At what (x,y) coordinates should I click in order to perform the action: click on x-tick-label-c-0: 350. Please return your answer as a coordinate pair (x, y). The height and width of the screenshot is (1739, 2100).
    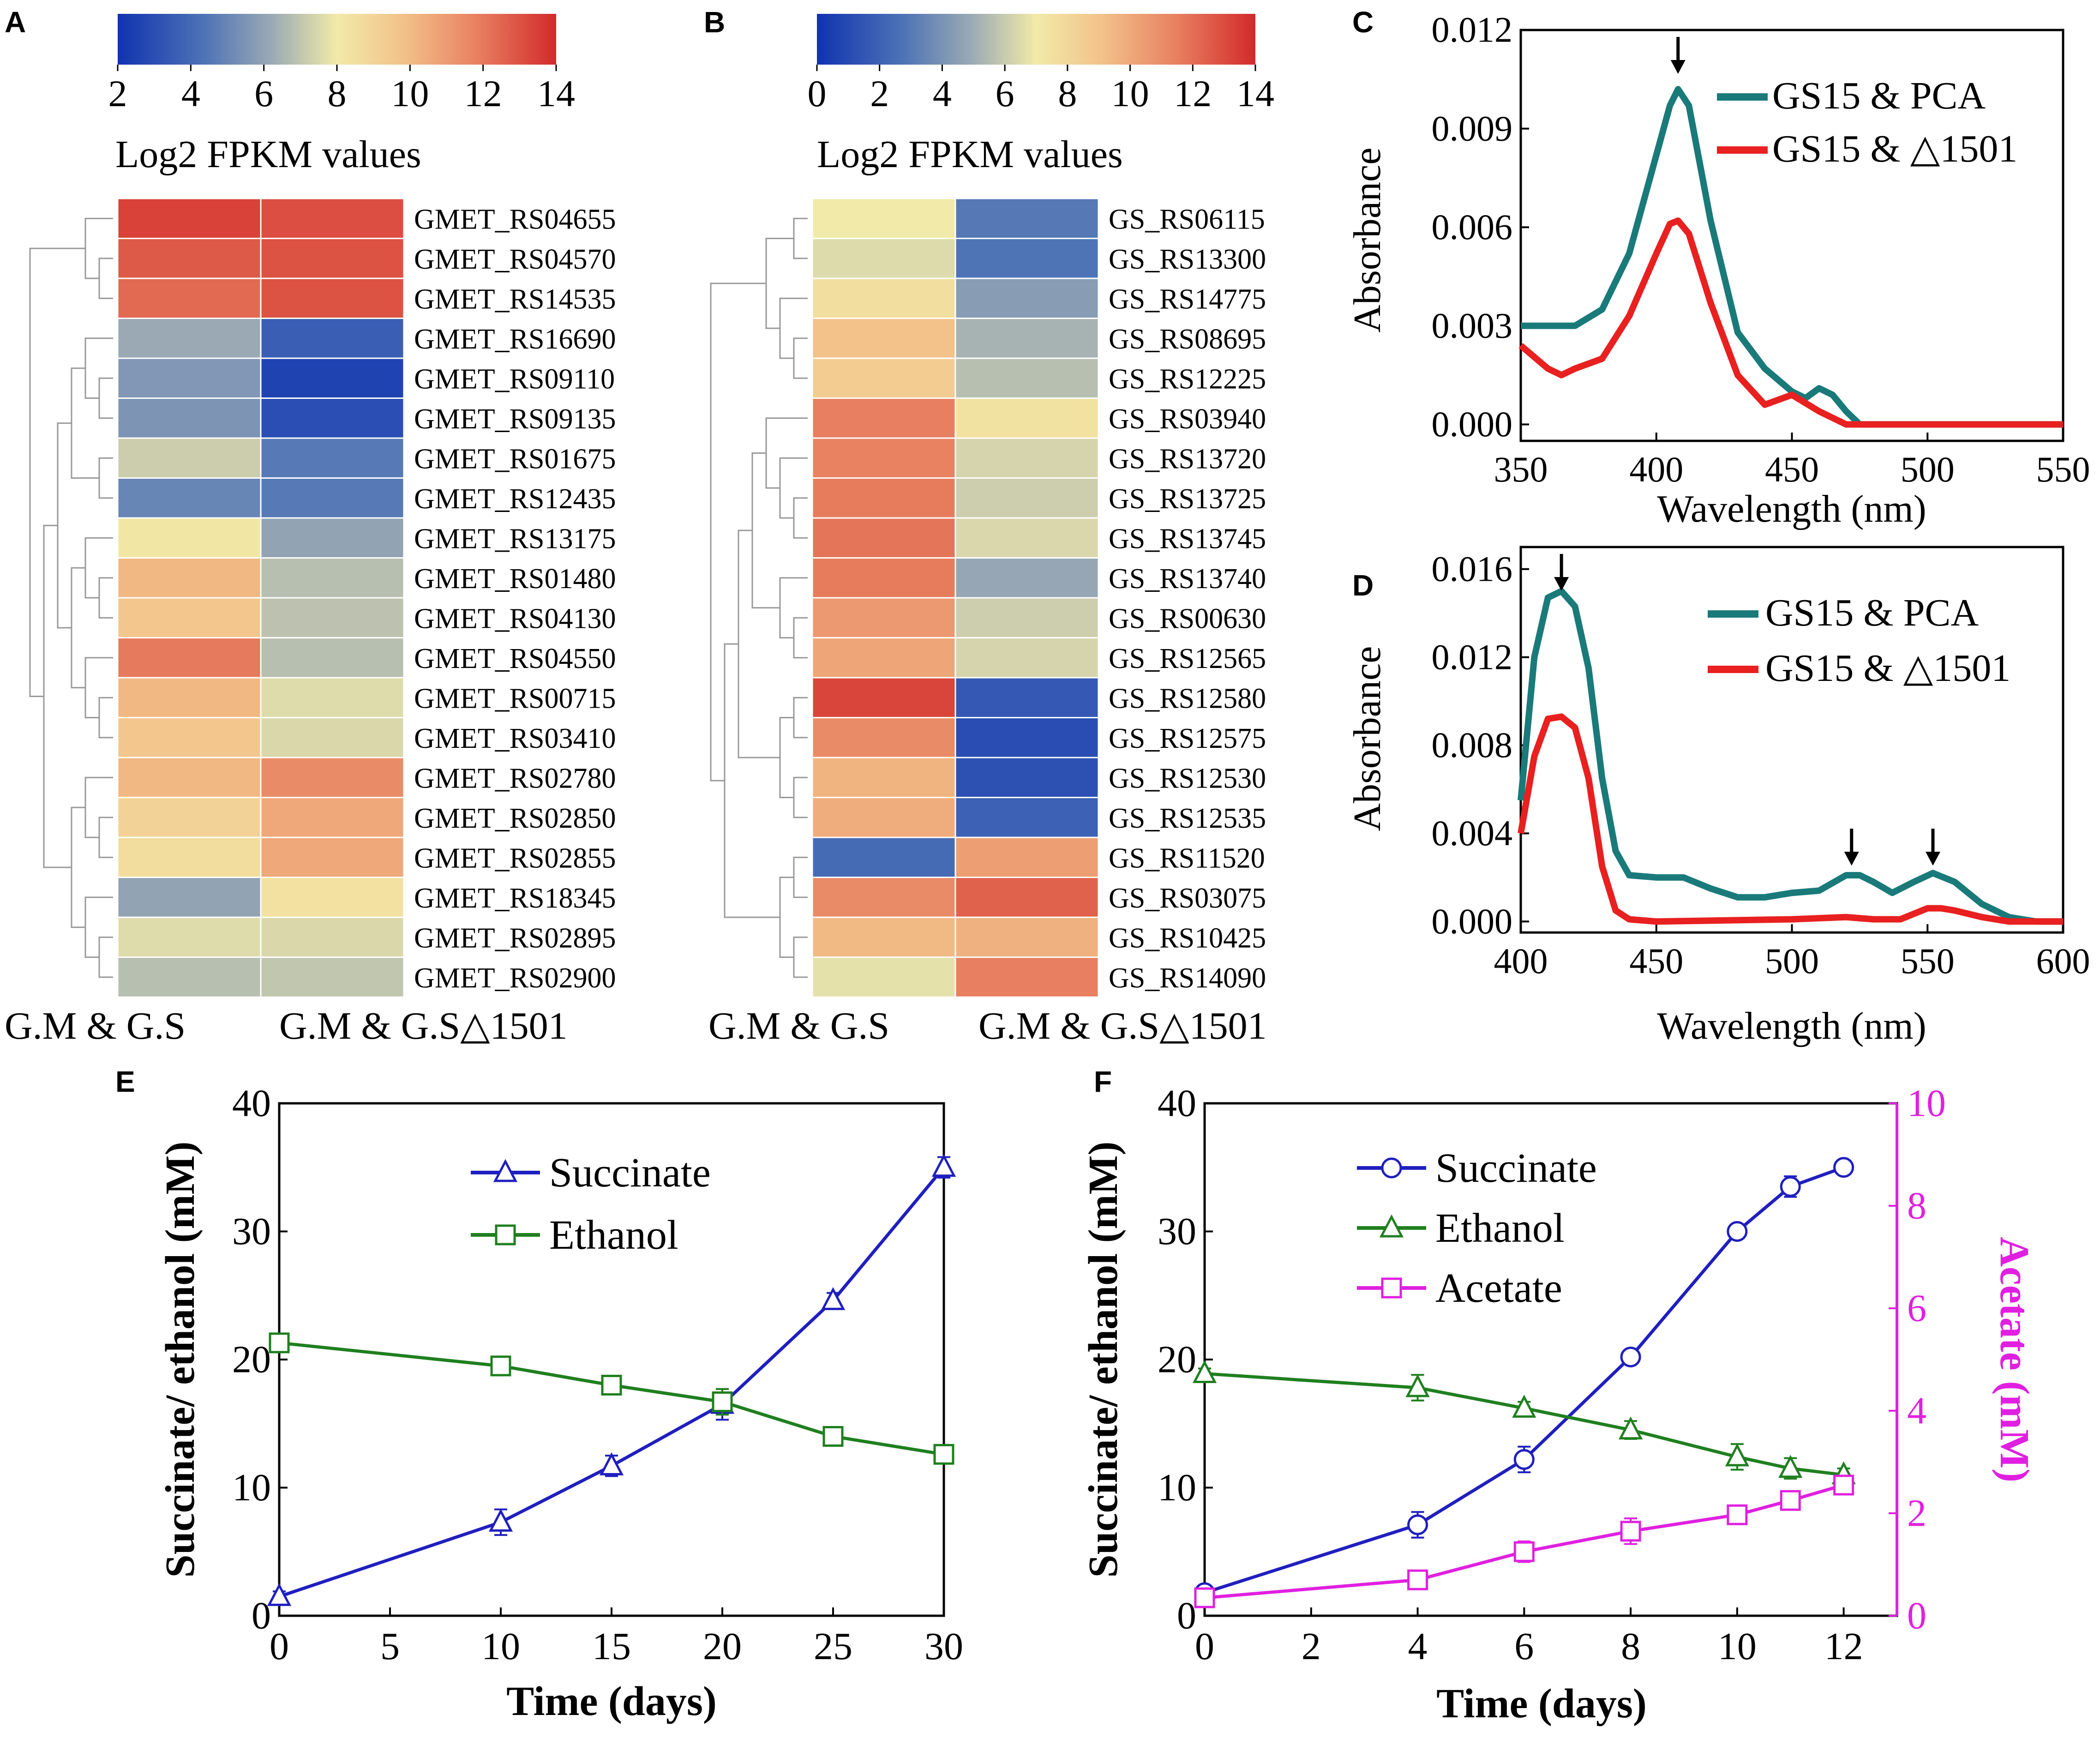
    Looking at the image, I should click on (1521, 469).